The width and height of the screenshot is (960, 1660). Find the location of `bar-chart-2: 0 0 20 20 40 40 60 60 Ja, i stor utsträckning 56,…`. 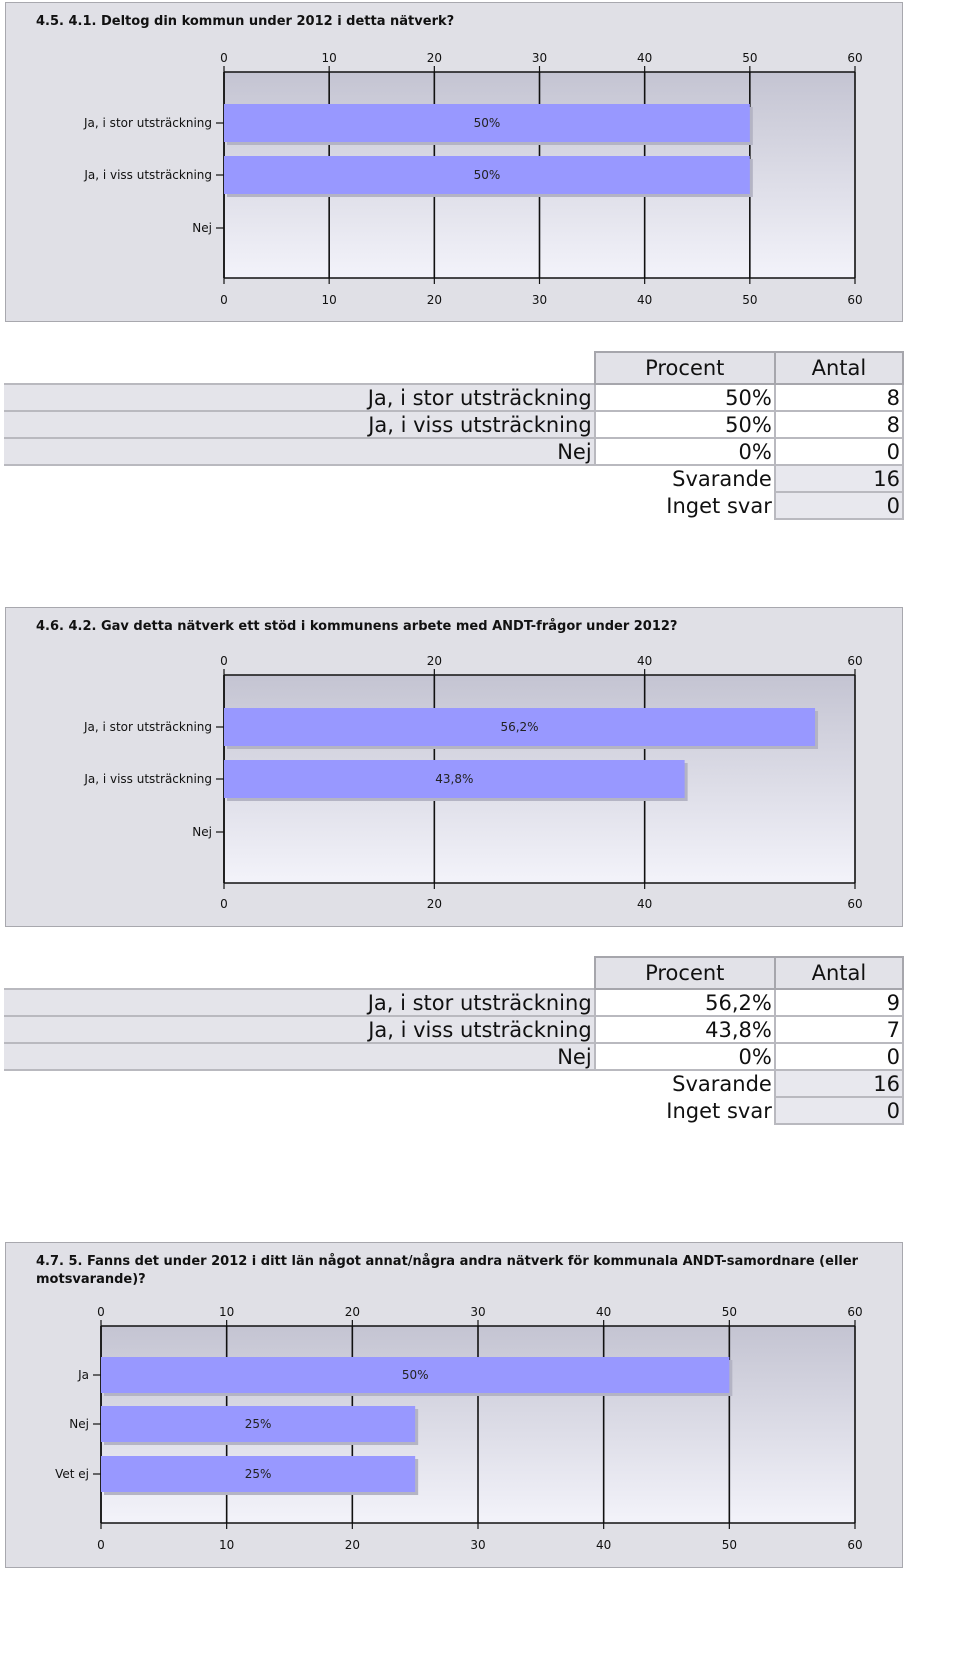

bar-chart-2: 0 0 20 20 40 40 60 60 Ja, i stor utsträckning 56,… is located at coordinates (473, 782).